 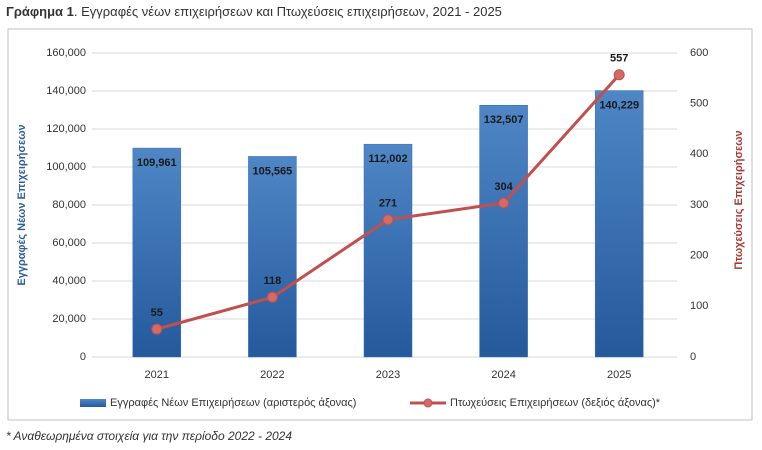 What do you see at coordinates (388, 204) in the screenshot?
I see `line-value-label: 271` at bounding box center [388, 204].